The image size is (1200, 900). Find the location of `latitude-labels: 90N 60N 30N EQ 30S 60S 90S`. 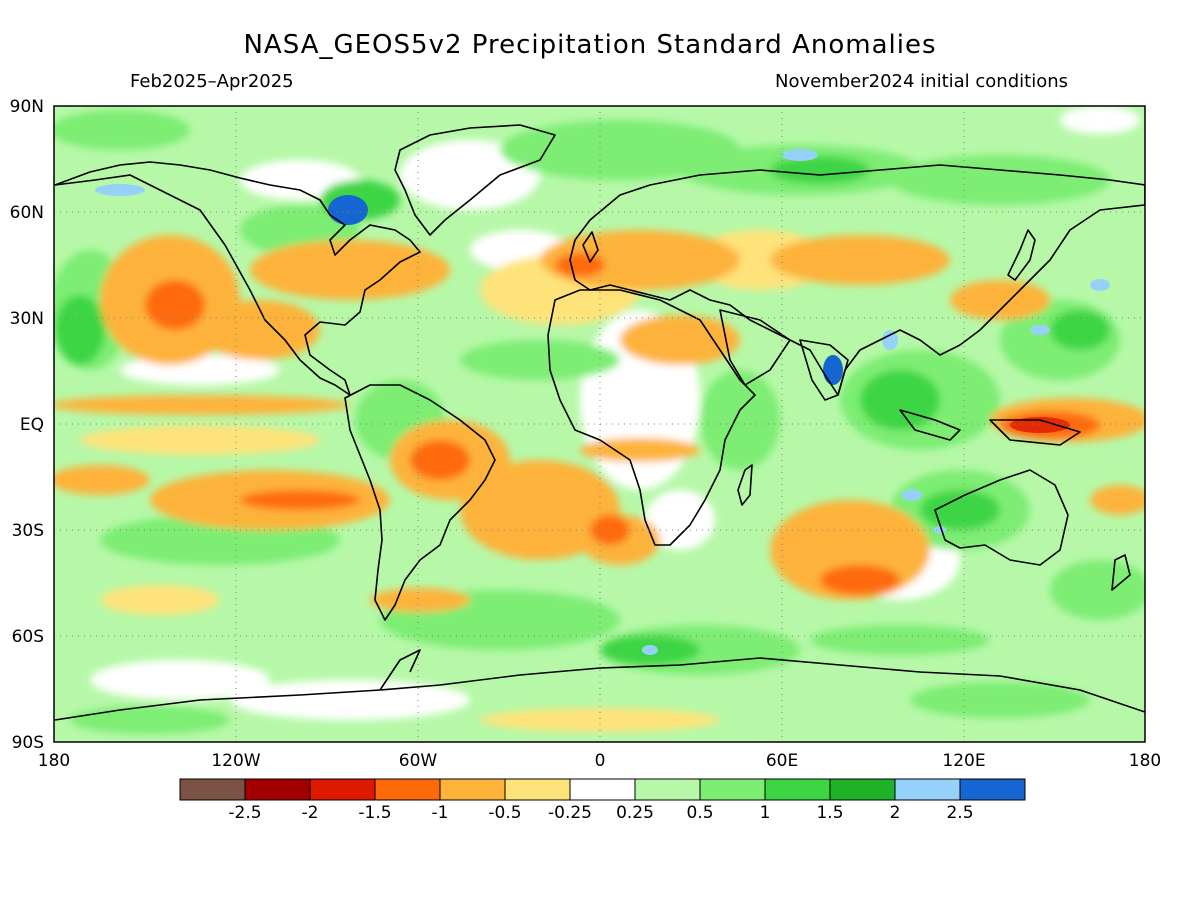

latitude-labels: 90N 60N 30N EQ 30S 60S 90S is located at coordinates (27, 425).